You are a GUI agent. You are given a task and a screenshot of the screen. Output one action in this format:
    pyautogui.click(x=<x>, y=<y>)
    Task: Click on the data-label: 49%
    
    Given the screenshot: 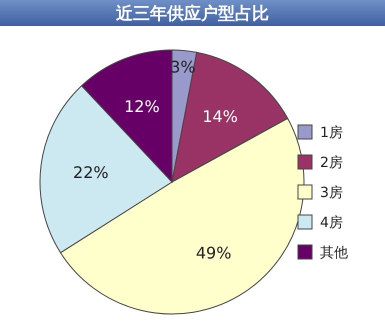 What is the action you would take?
    pyautogui.click(x=214, y=252)
    